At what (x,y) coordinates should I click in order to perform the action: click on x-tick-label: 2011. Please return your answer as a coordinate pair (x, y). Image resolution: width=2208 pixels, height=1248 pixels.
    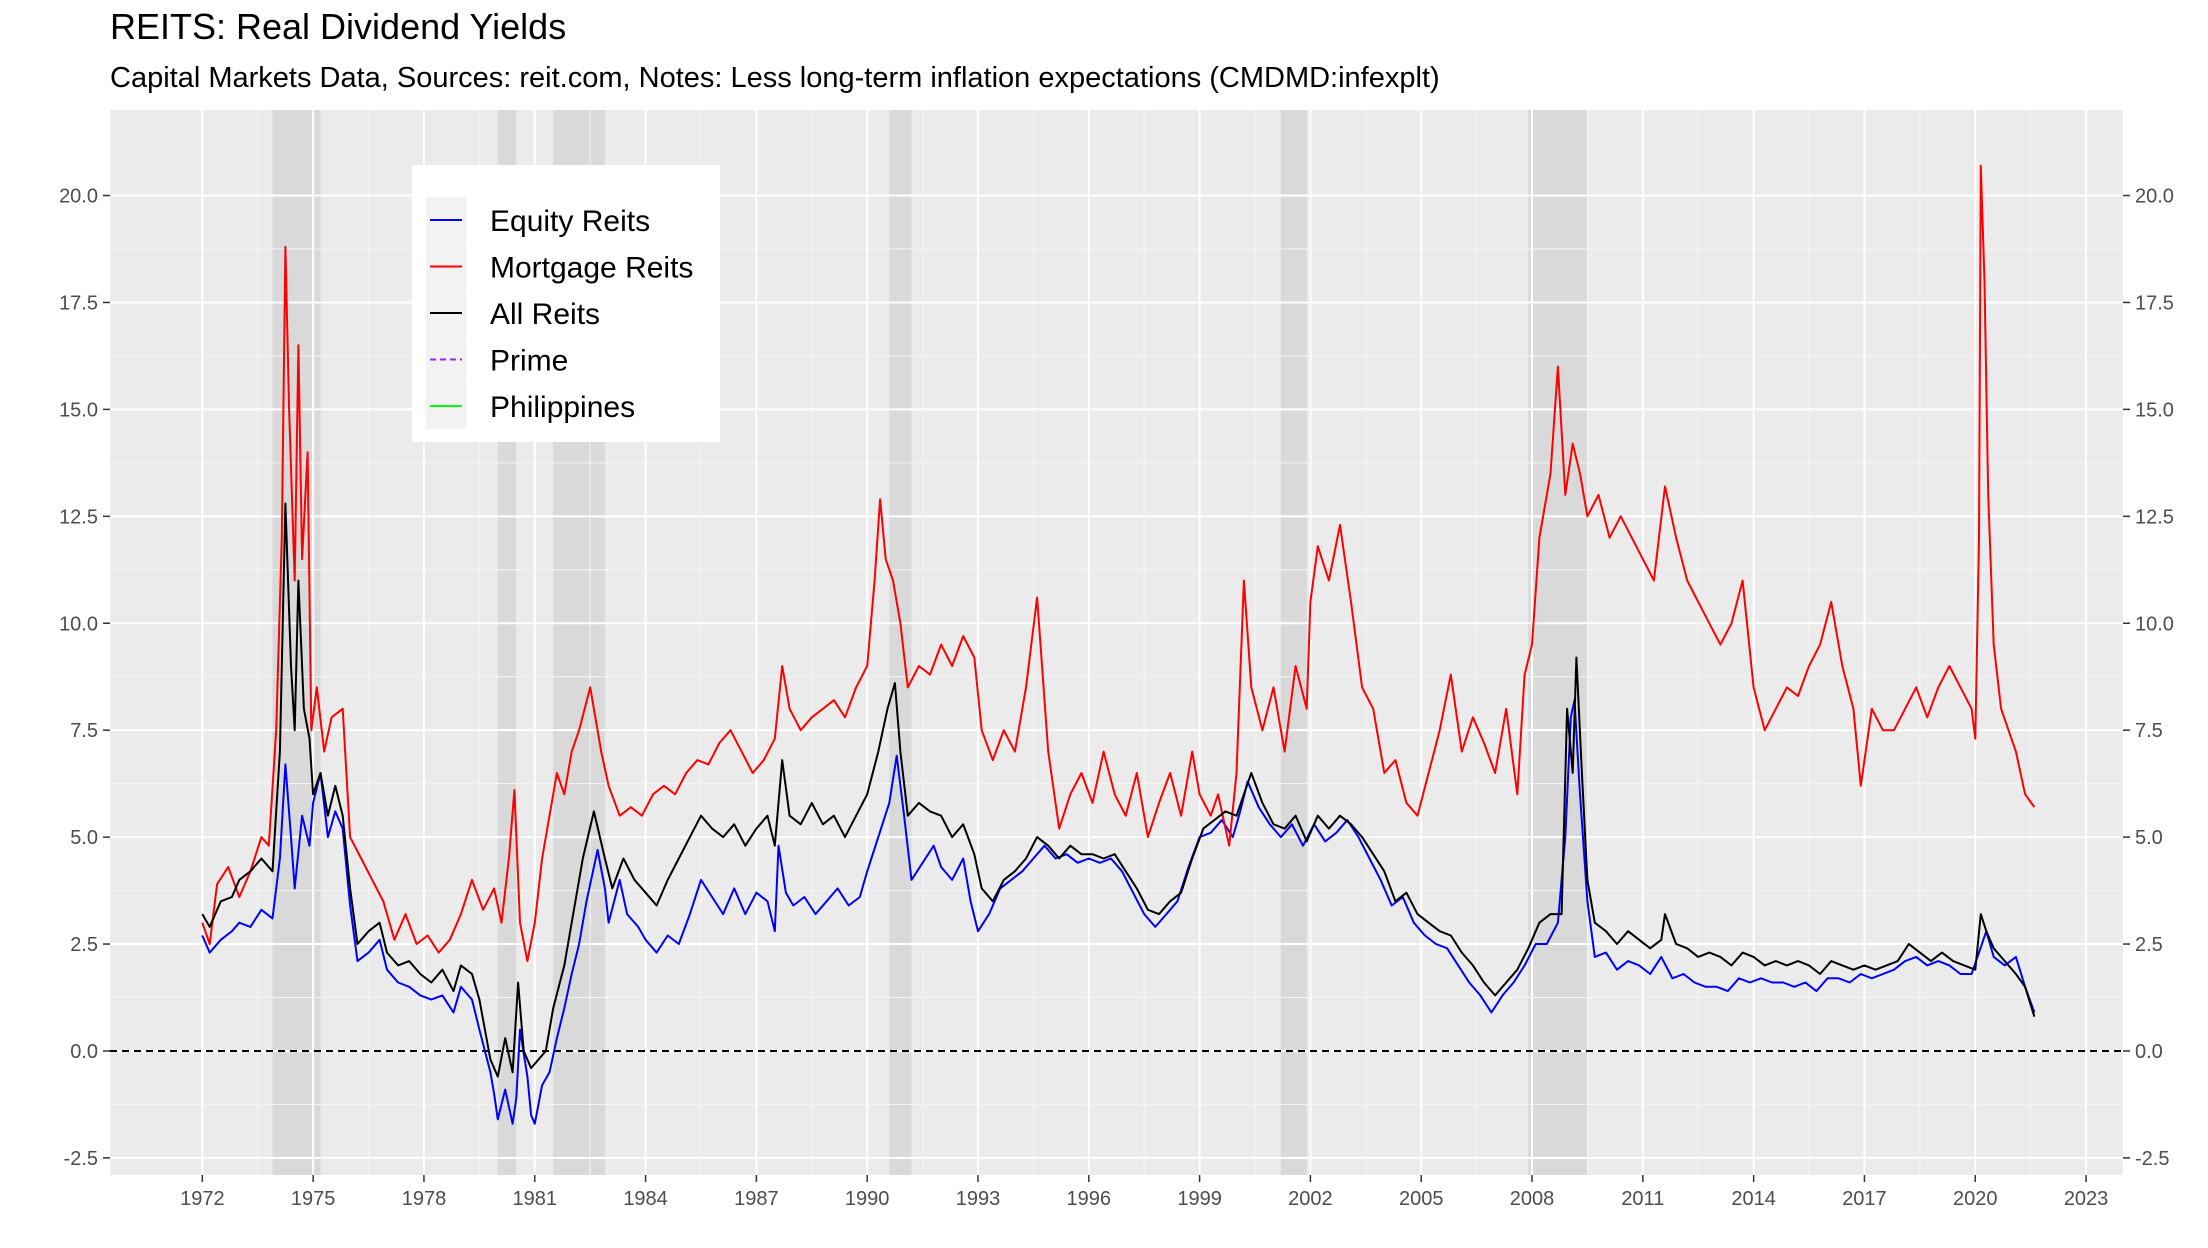
    Looking at the image, I should click on (1642, 1199).